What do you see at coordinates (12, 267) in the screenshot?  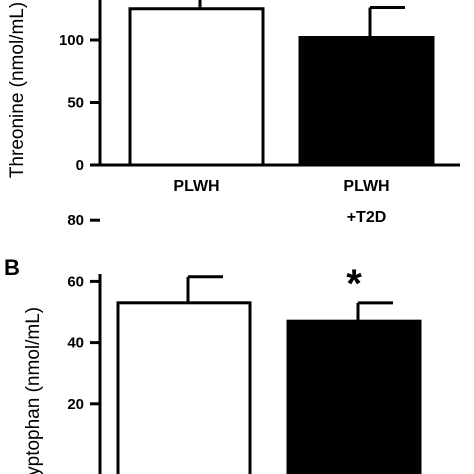 I see `panel-label: B` at bounding box center [12, 267].